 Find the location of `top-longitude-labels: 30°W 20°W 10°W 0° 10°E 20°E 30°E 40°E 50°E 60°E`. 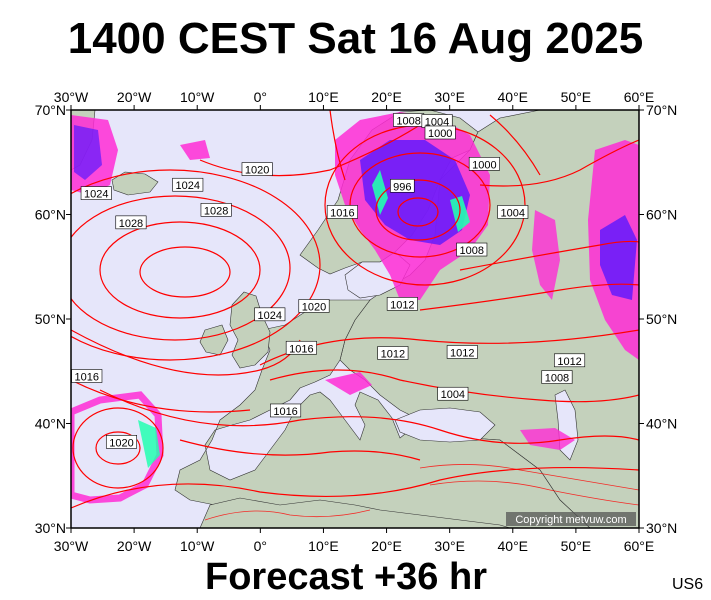

top-longitude-labels: 30°W 20°W 10°W 0° 10°E 20°E 30°E 40°E 50°E 60°E is located at coordinates (354, 97).